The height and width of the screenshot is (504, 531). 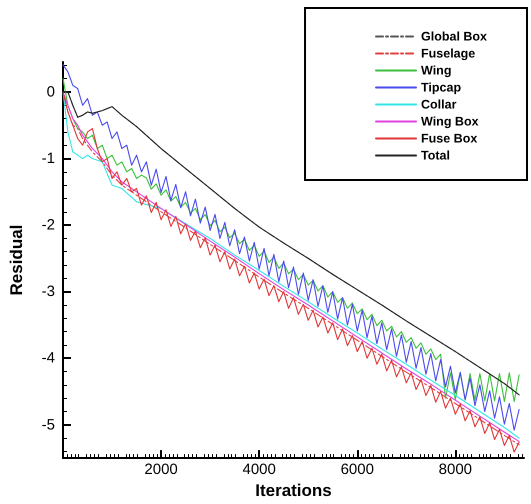 What do you see at coordinates (436, 71) in the screenshot?
I see `legend-label: Wing` at bounding box center [436, 71].